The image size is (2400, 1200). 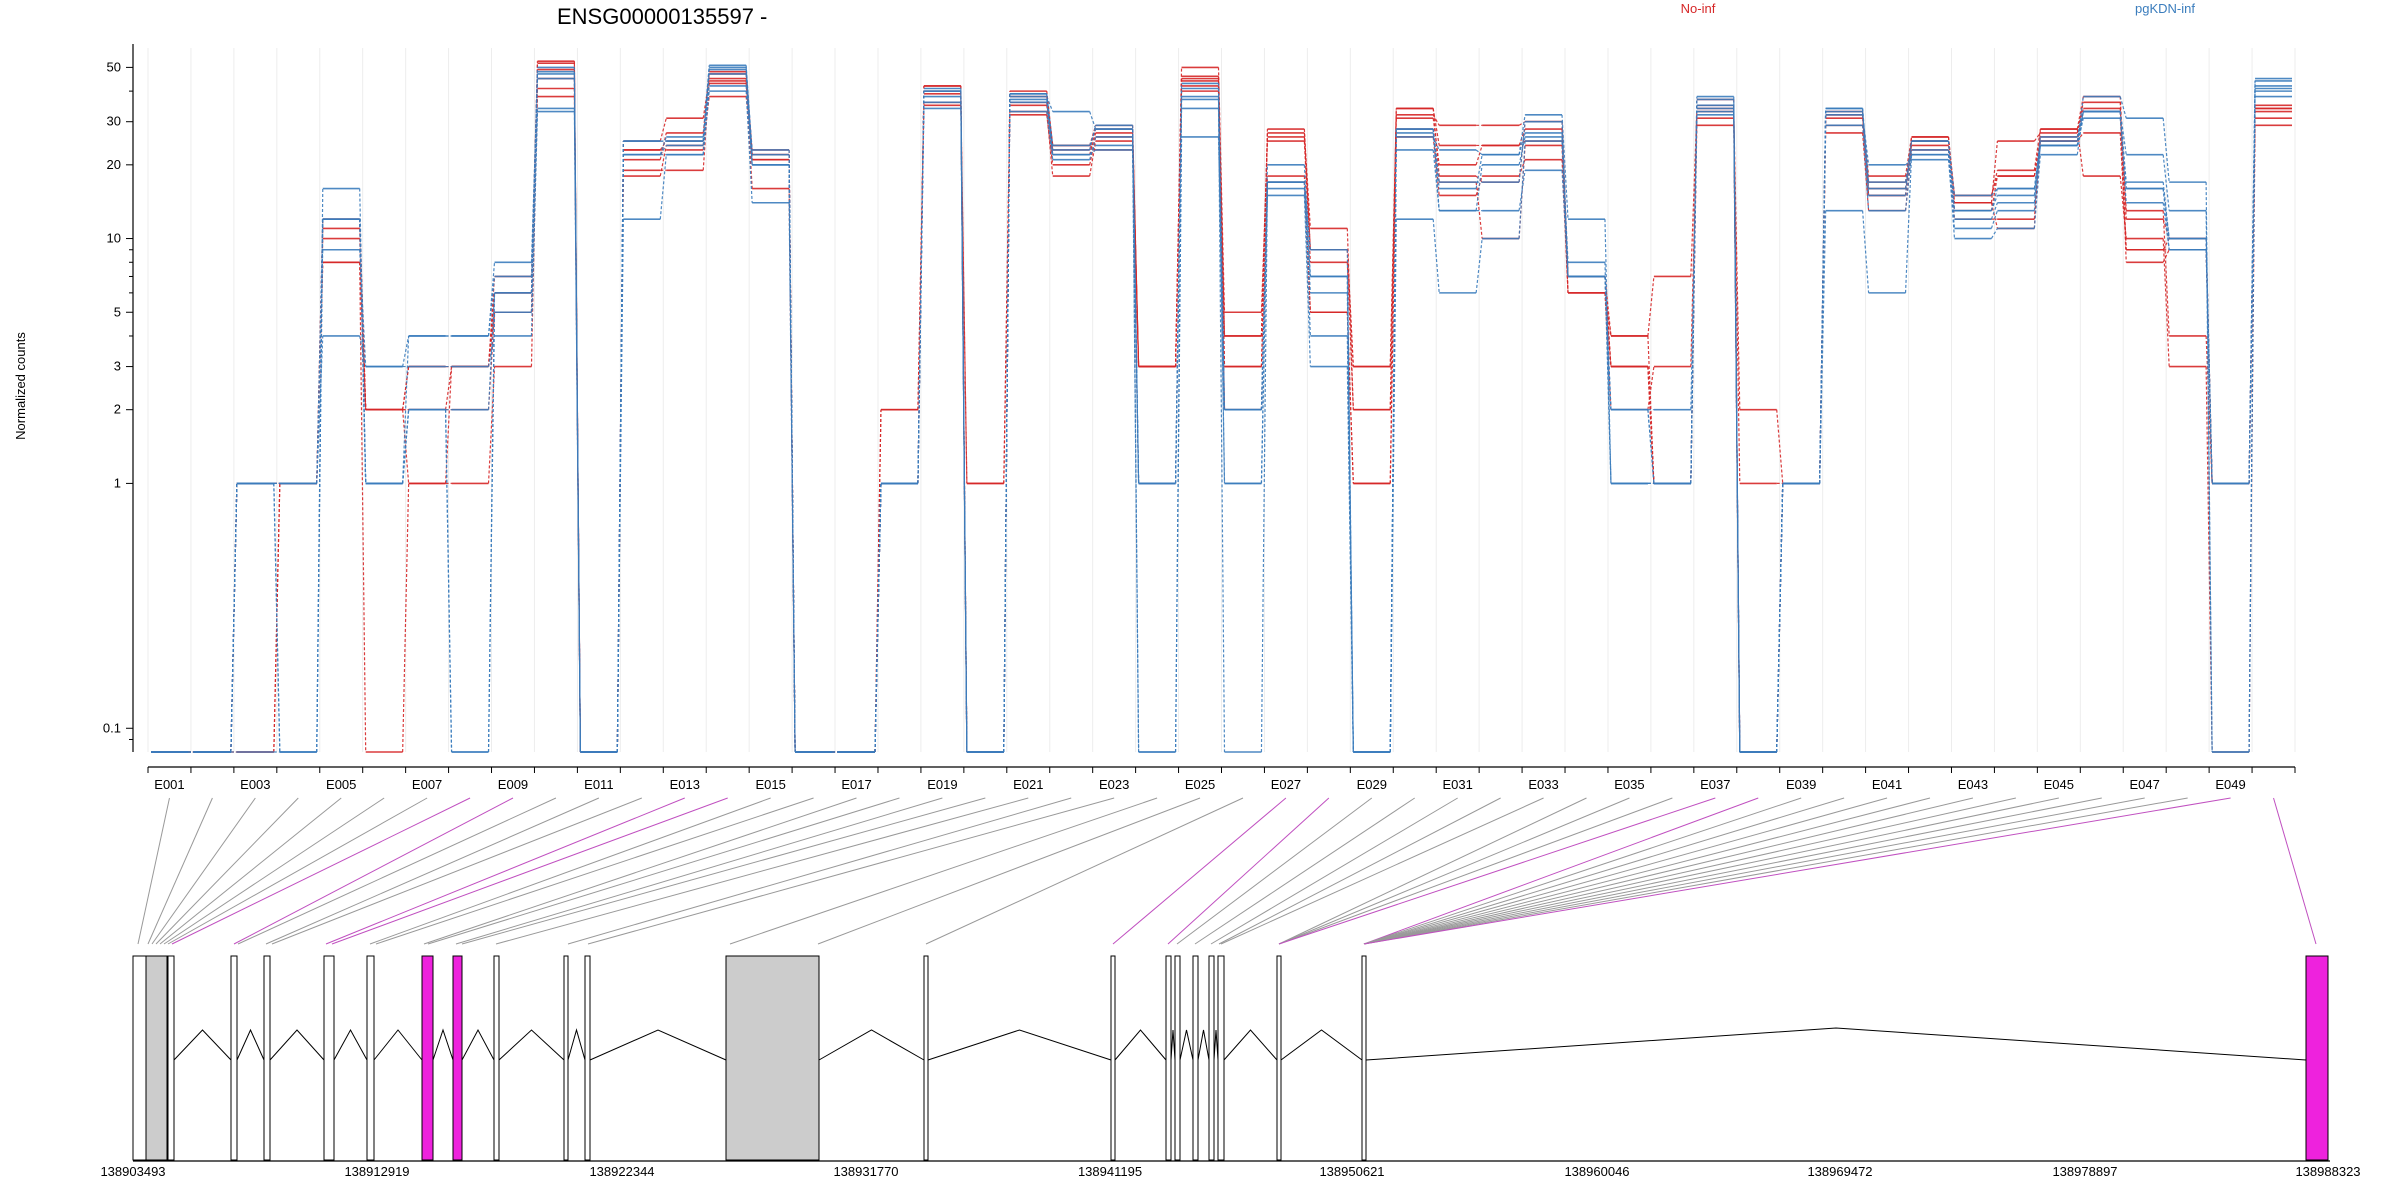 What do you see at coordinates (1200, 784) in the screenshot?
I see `x-tick-label: E025` at bounding box center [1200, 784].